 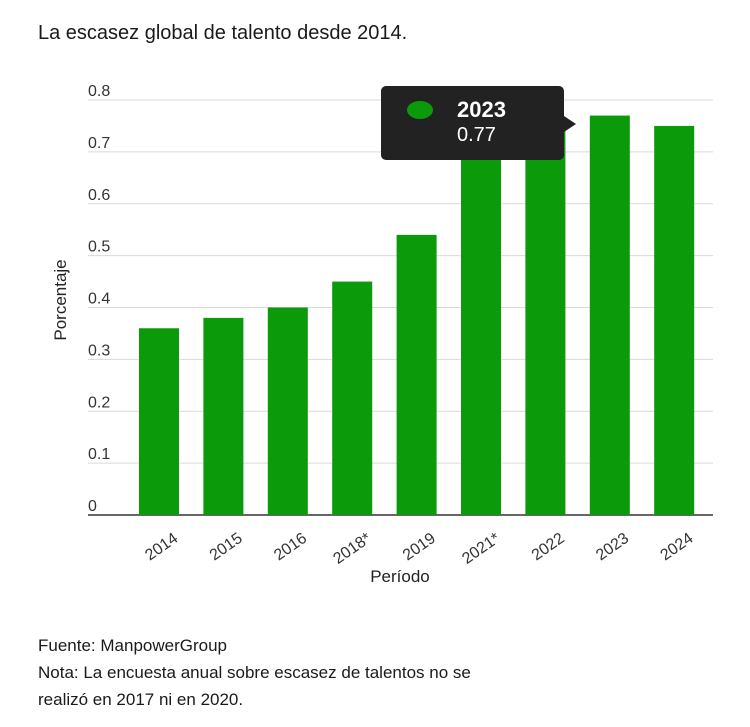 I want to click on x-tick-labels: 2014 2015 2016 2018* 2019 2021* 2022 2023 2024, so click(x=419, y=549).